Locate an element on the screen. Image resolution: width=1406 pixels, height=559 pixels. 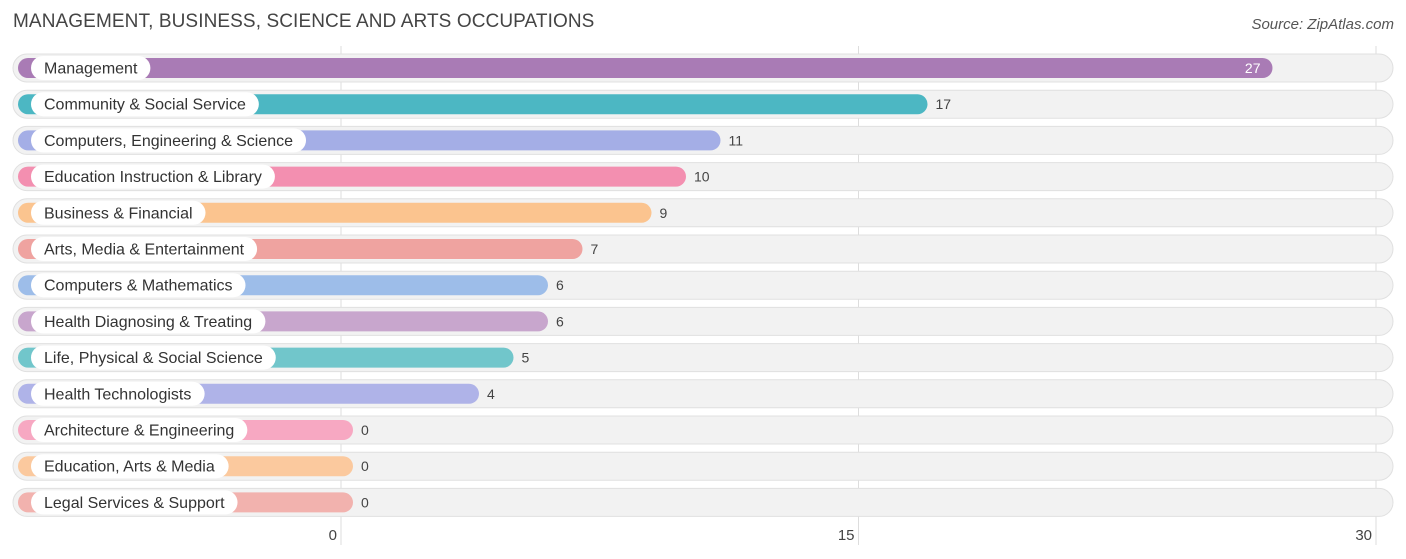
bar-label: Architecture & Engineering is located at coordinates (139, 431).